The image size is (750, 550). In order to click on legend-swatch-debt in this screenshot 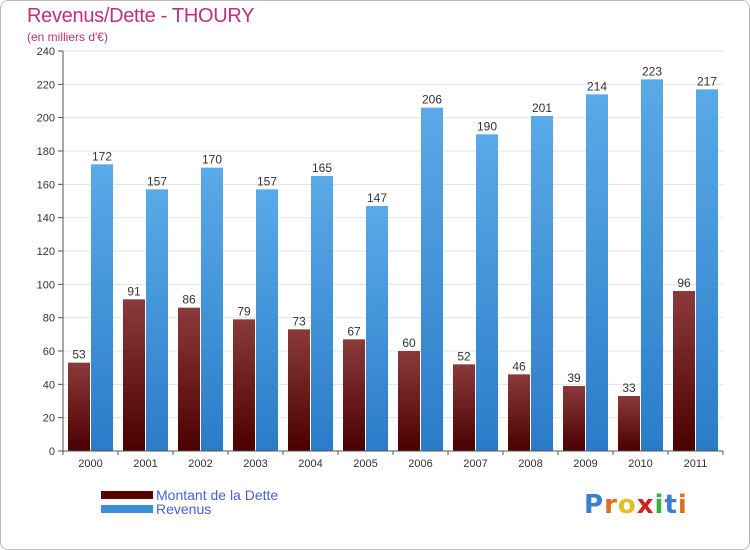, I will do `click(127, 495)`.